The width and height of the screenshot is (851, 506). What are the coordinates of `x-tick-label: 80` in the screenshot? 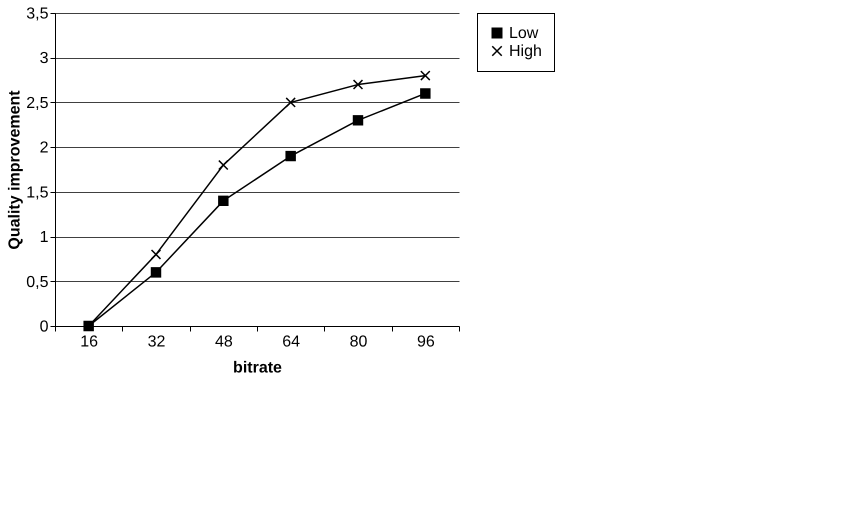 It's located at (359, 342).